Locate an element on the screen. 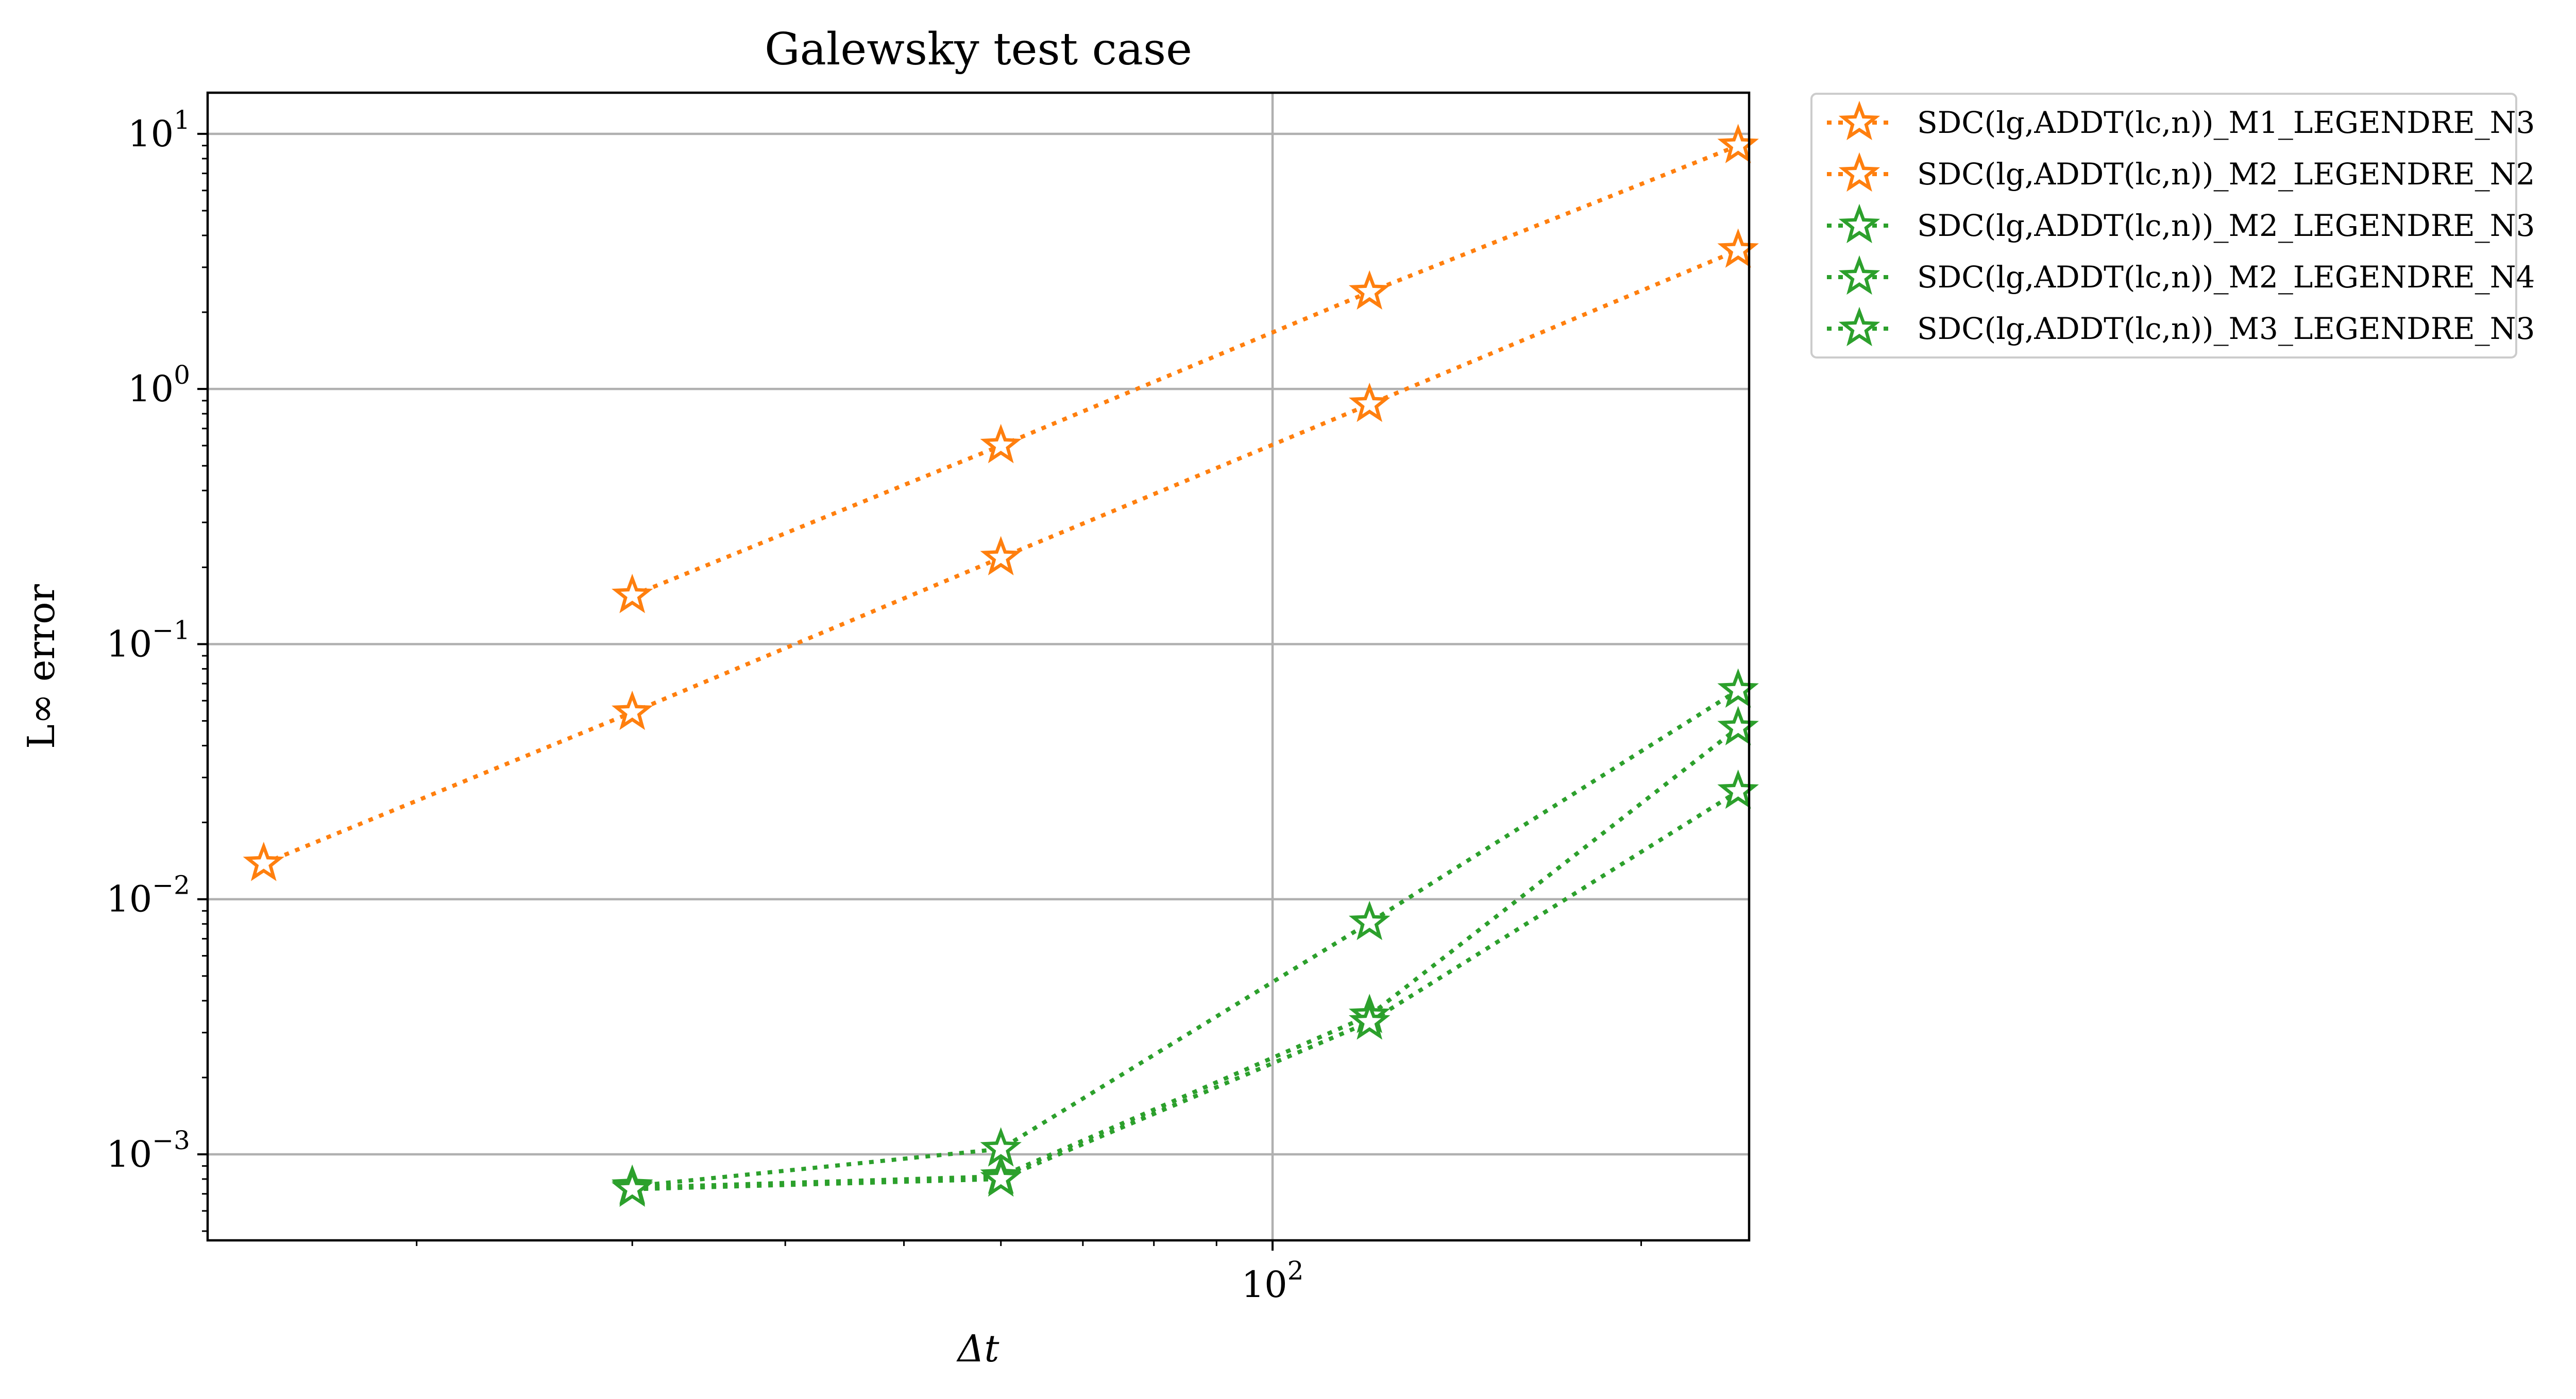 This screenshot has height=1399, width=2576. legend-item: SDC(lg,ADDT(lc,n))_M1_LEGENDRE_N3 is located at coordinates (2181, 120).